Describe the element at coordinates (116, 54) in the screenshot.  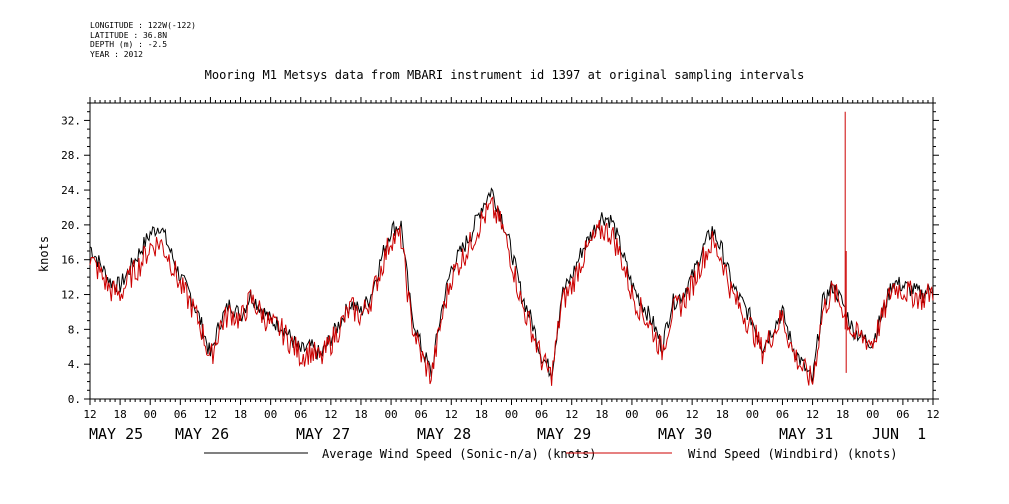
I see `year-text: YEAR : 2012` at that location.